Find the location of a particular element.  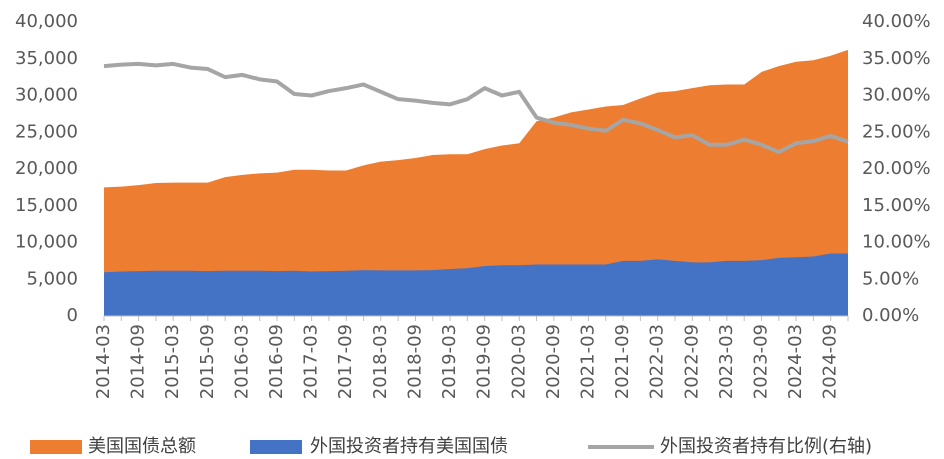

legend-label: 外国投资者持有美国国债 is located at coordinates (409, 446).